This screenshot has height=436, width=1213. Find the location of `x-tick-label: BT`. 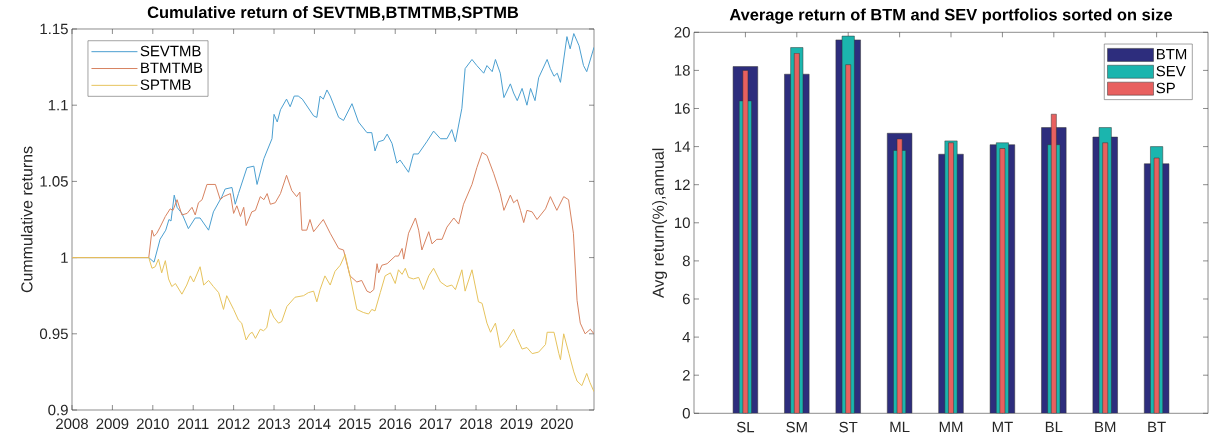

x-tick-label: BT is located at coordinates (1157, 427).